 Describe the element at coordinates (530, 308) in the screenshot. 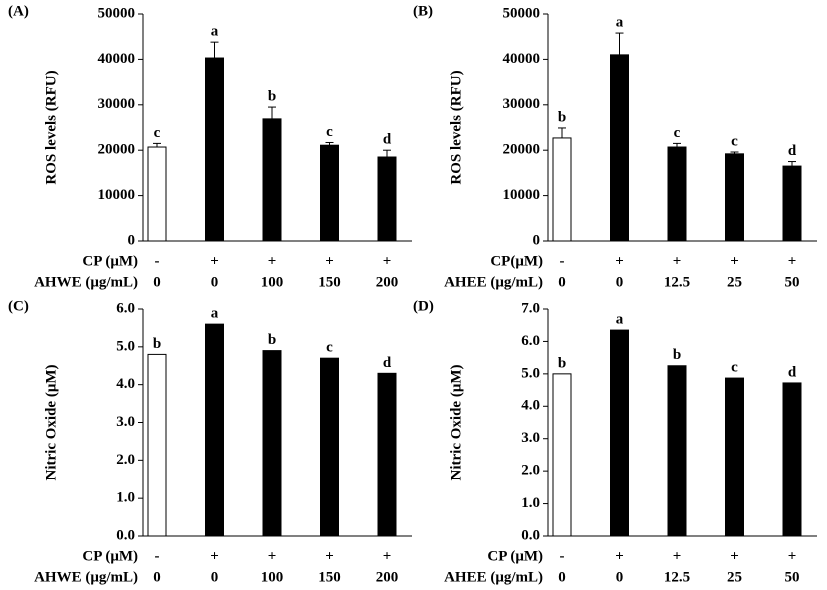

I see `y-tick-label: 7.0` at that location.